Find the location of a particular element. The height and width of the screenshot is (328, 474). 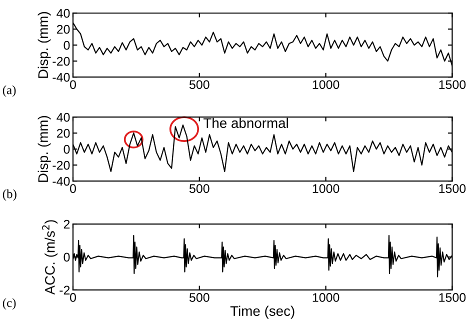

y-tick-label: 2 is located at coordinates (67, 224).